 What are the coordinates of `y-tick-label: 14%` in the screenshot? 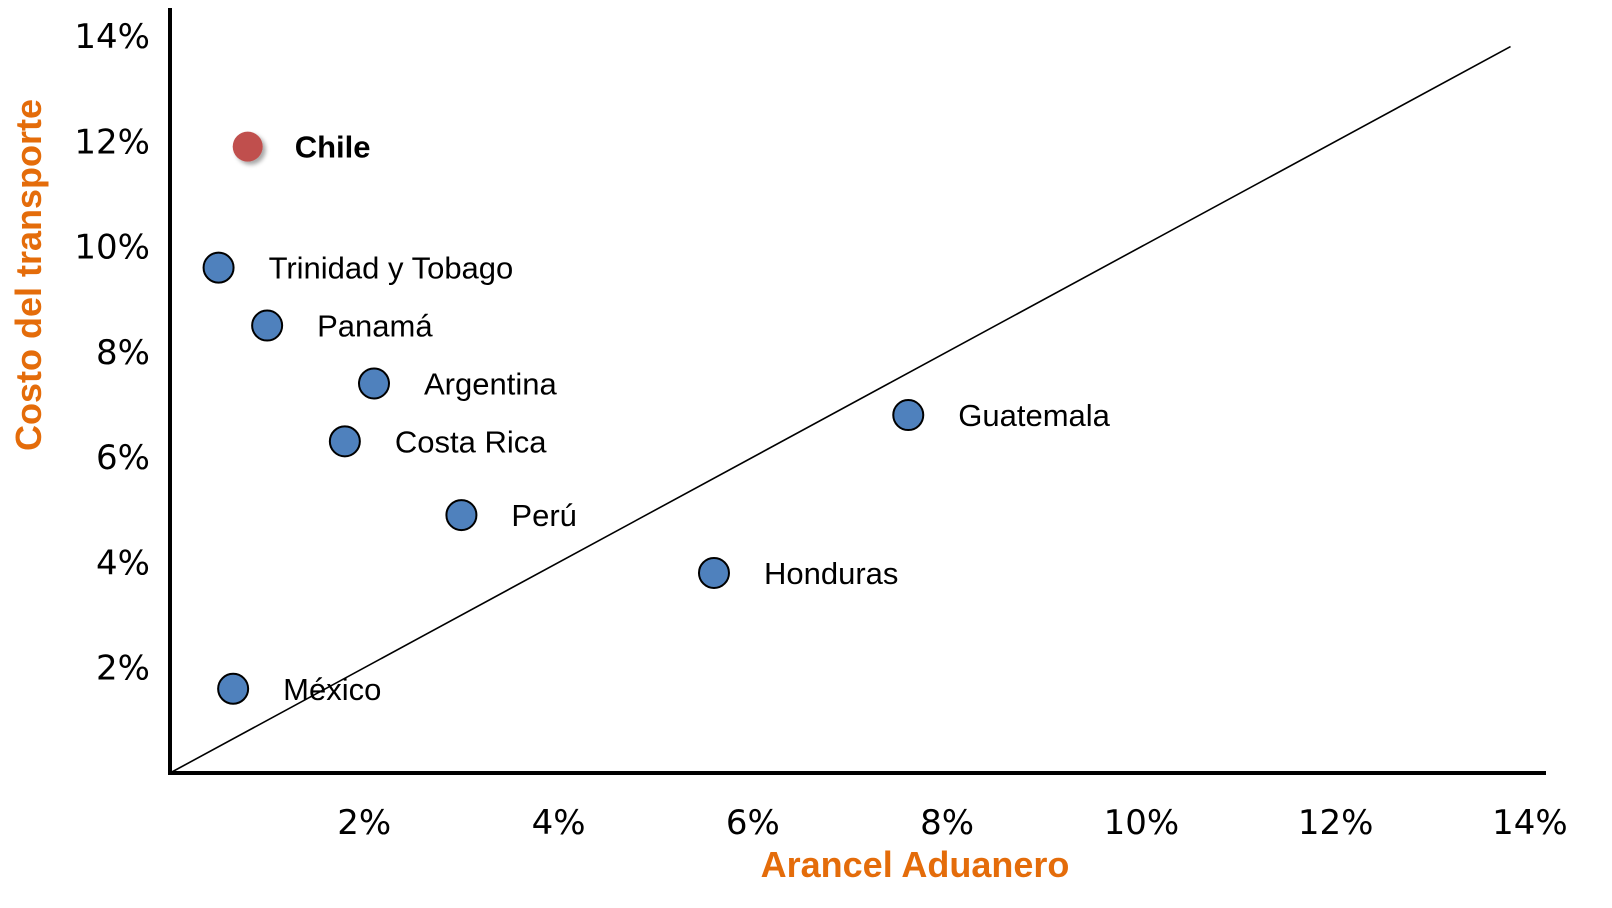 It's located at (112, 37).